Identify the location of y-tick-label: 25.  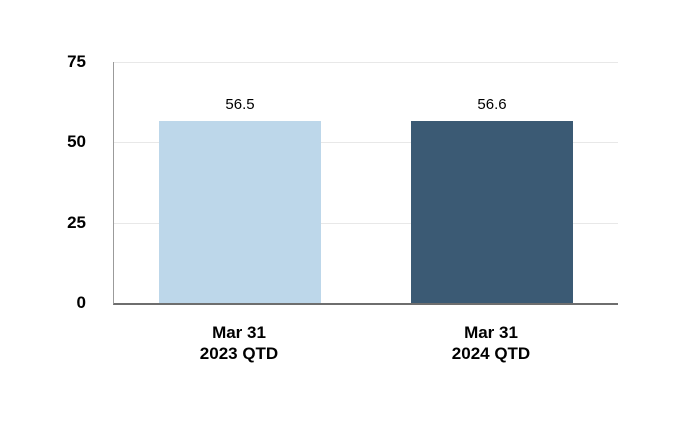
(76, 222).